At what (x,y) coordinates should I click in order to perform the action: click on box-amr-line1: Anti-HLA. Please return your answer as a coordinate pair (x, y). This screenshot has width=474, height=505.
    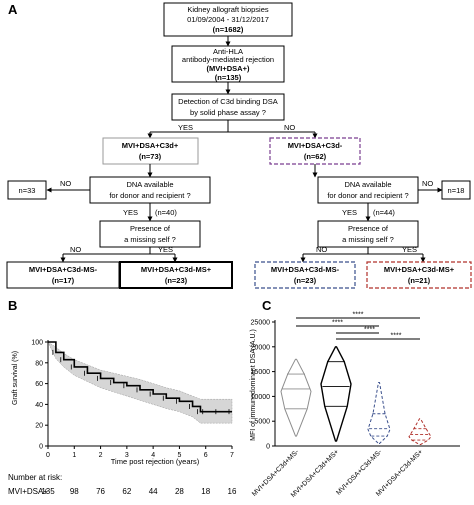
    Looking at the image, I should click on (228, 51).